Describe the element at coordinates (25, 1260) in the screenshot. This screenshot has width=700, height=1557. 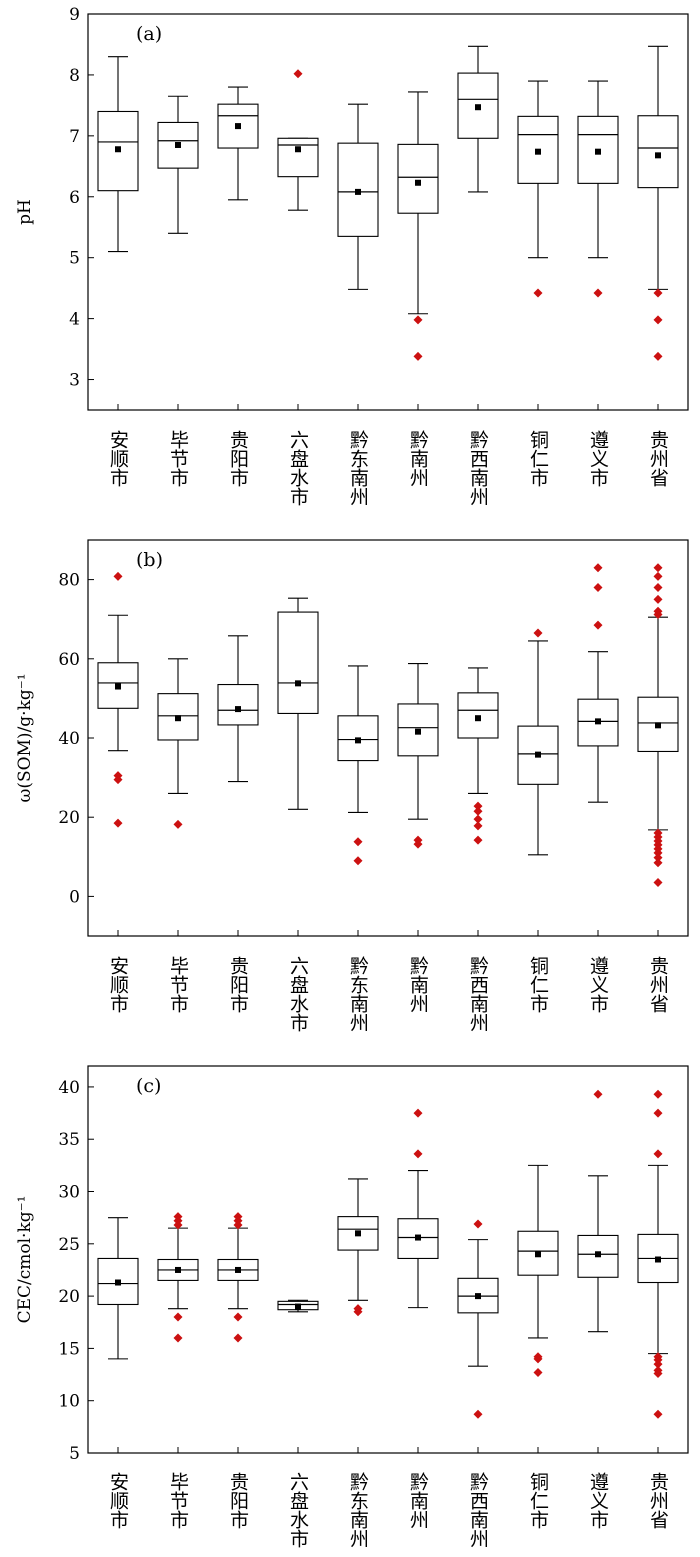
I see `y-axis-label: CEC/cmol·kg⁻¹` at that location.